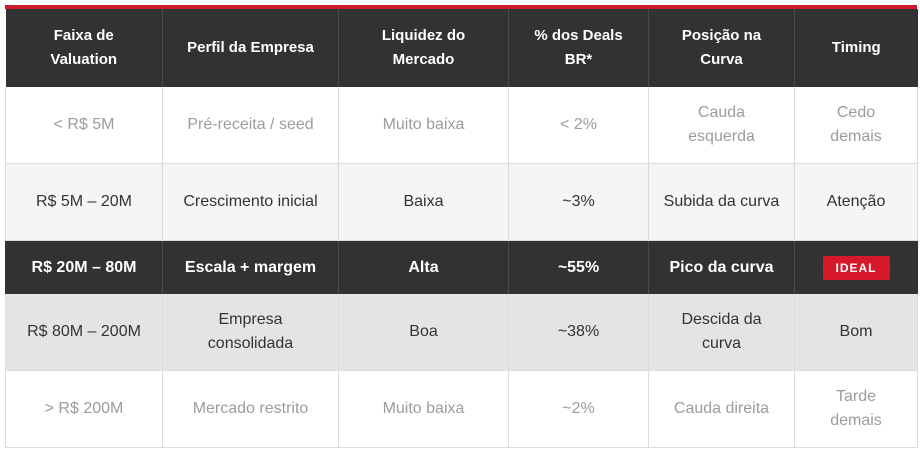  Describe the element at coordinates (423, 267) in the screenshot. I see `cell-market-liquidity: Alta` at that location.